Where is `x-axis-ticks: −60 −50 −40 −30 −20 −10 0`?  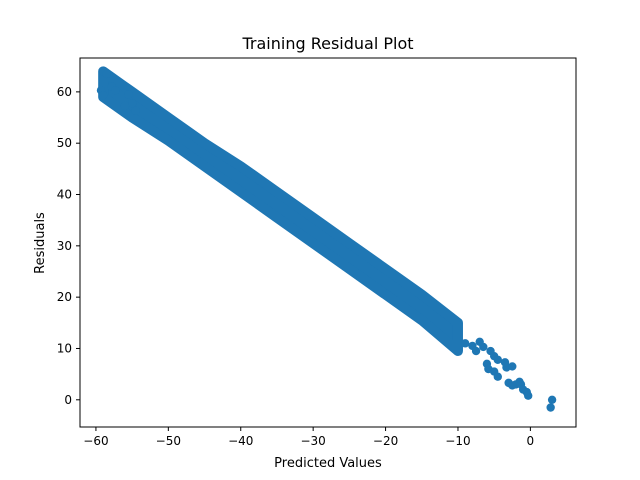
x-axis-ticks: −60 −50 −40 −30 −20 −10 0 is located at coordinates (308, 437).